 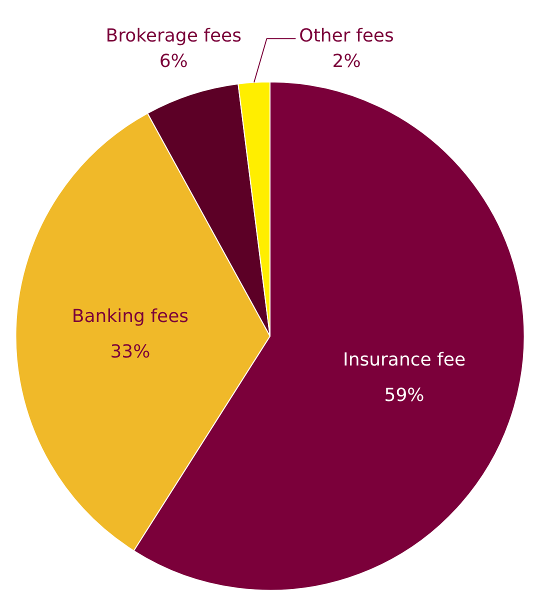 What do you see at coordinates (346, 61) in the screenshot?
I see `data-label: 2%` at bounding box center [346, 61].